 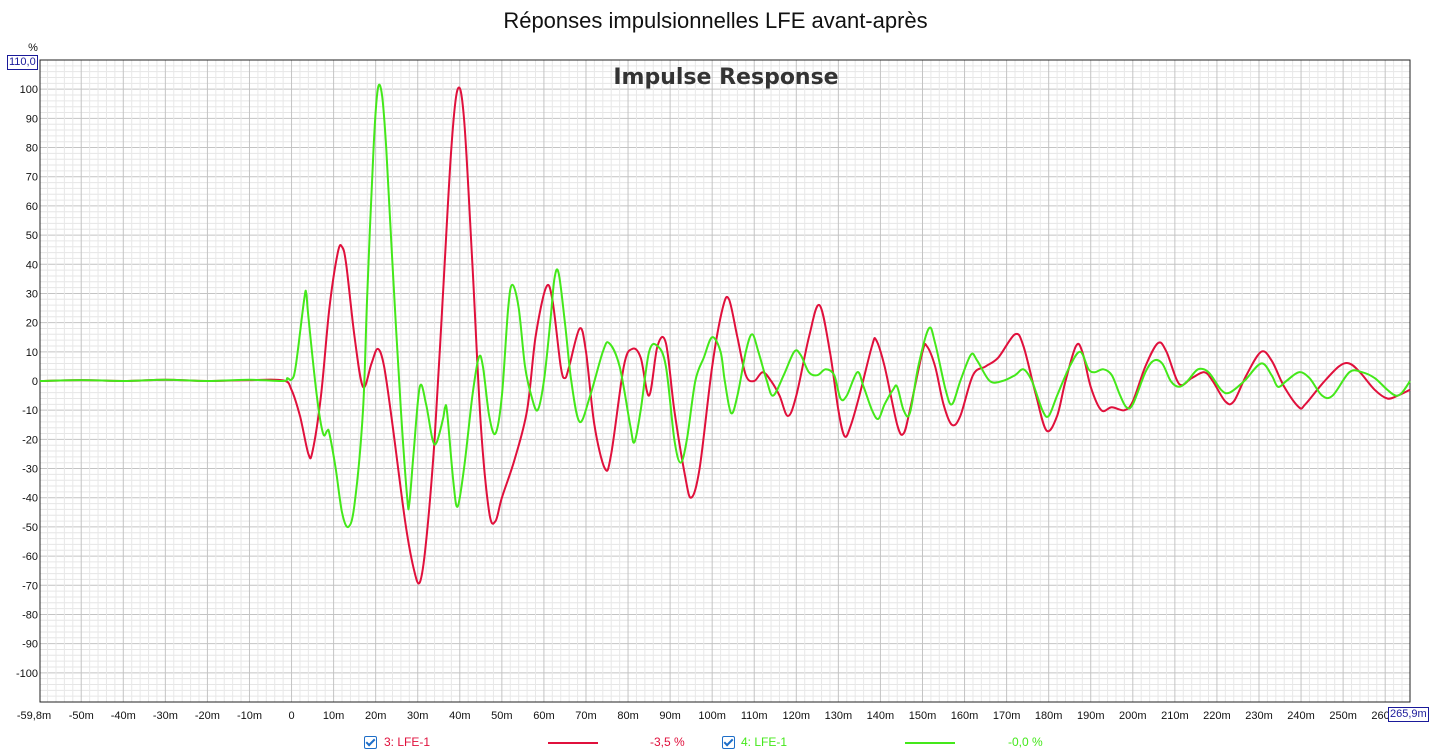 What do you see at coordinates (728, 742) in the screenshot?
I see `series-2-checkbox` at bounding box center [728, 742].